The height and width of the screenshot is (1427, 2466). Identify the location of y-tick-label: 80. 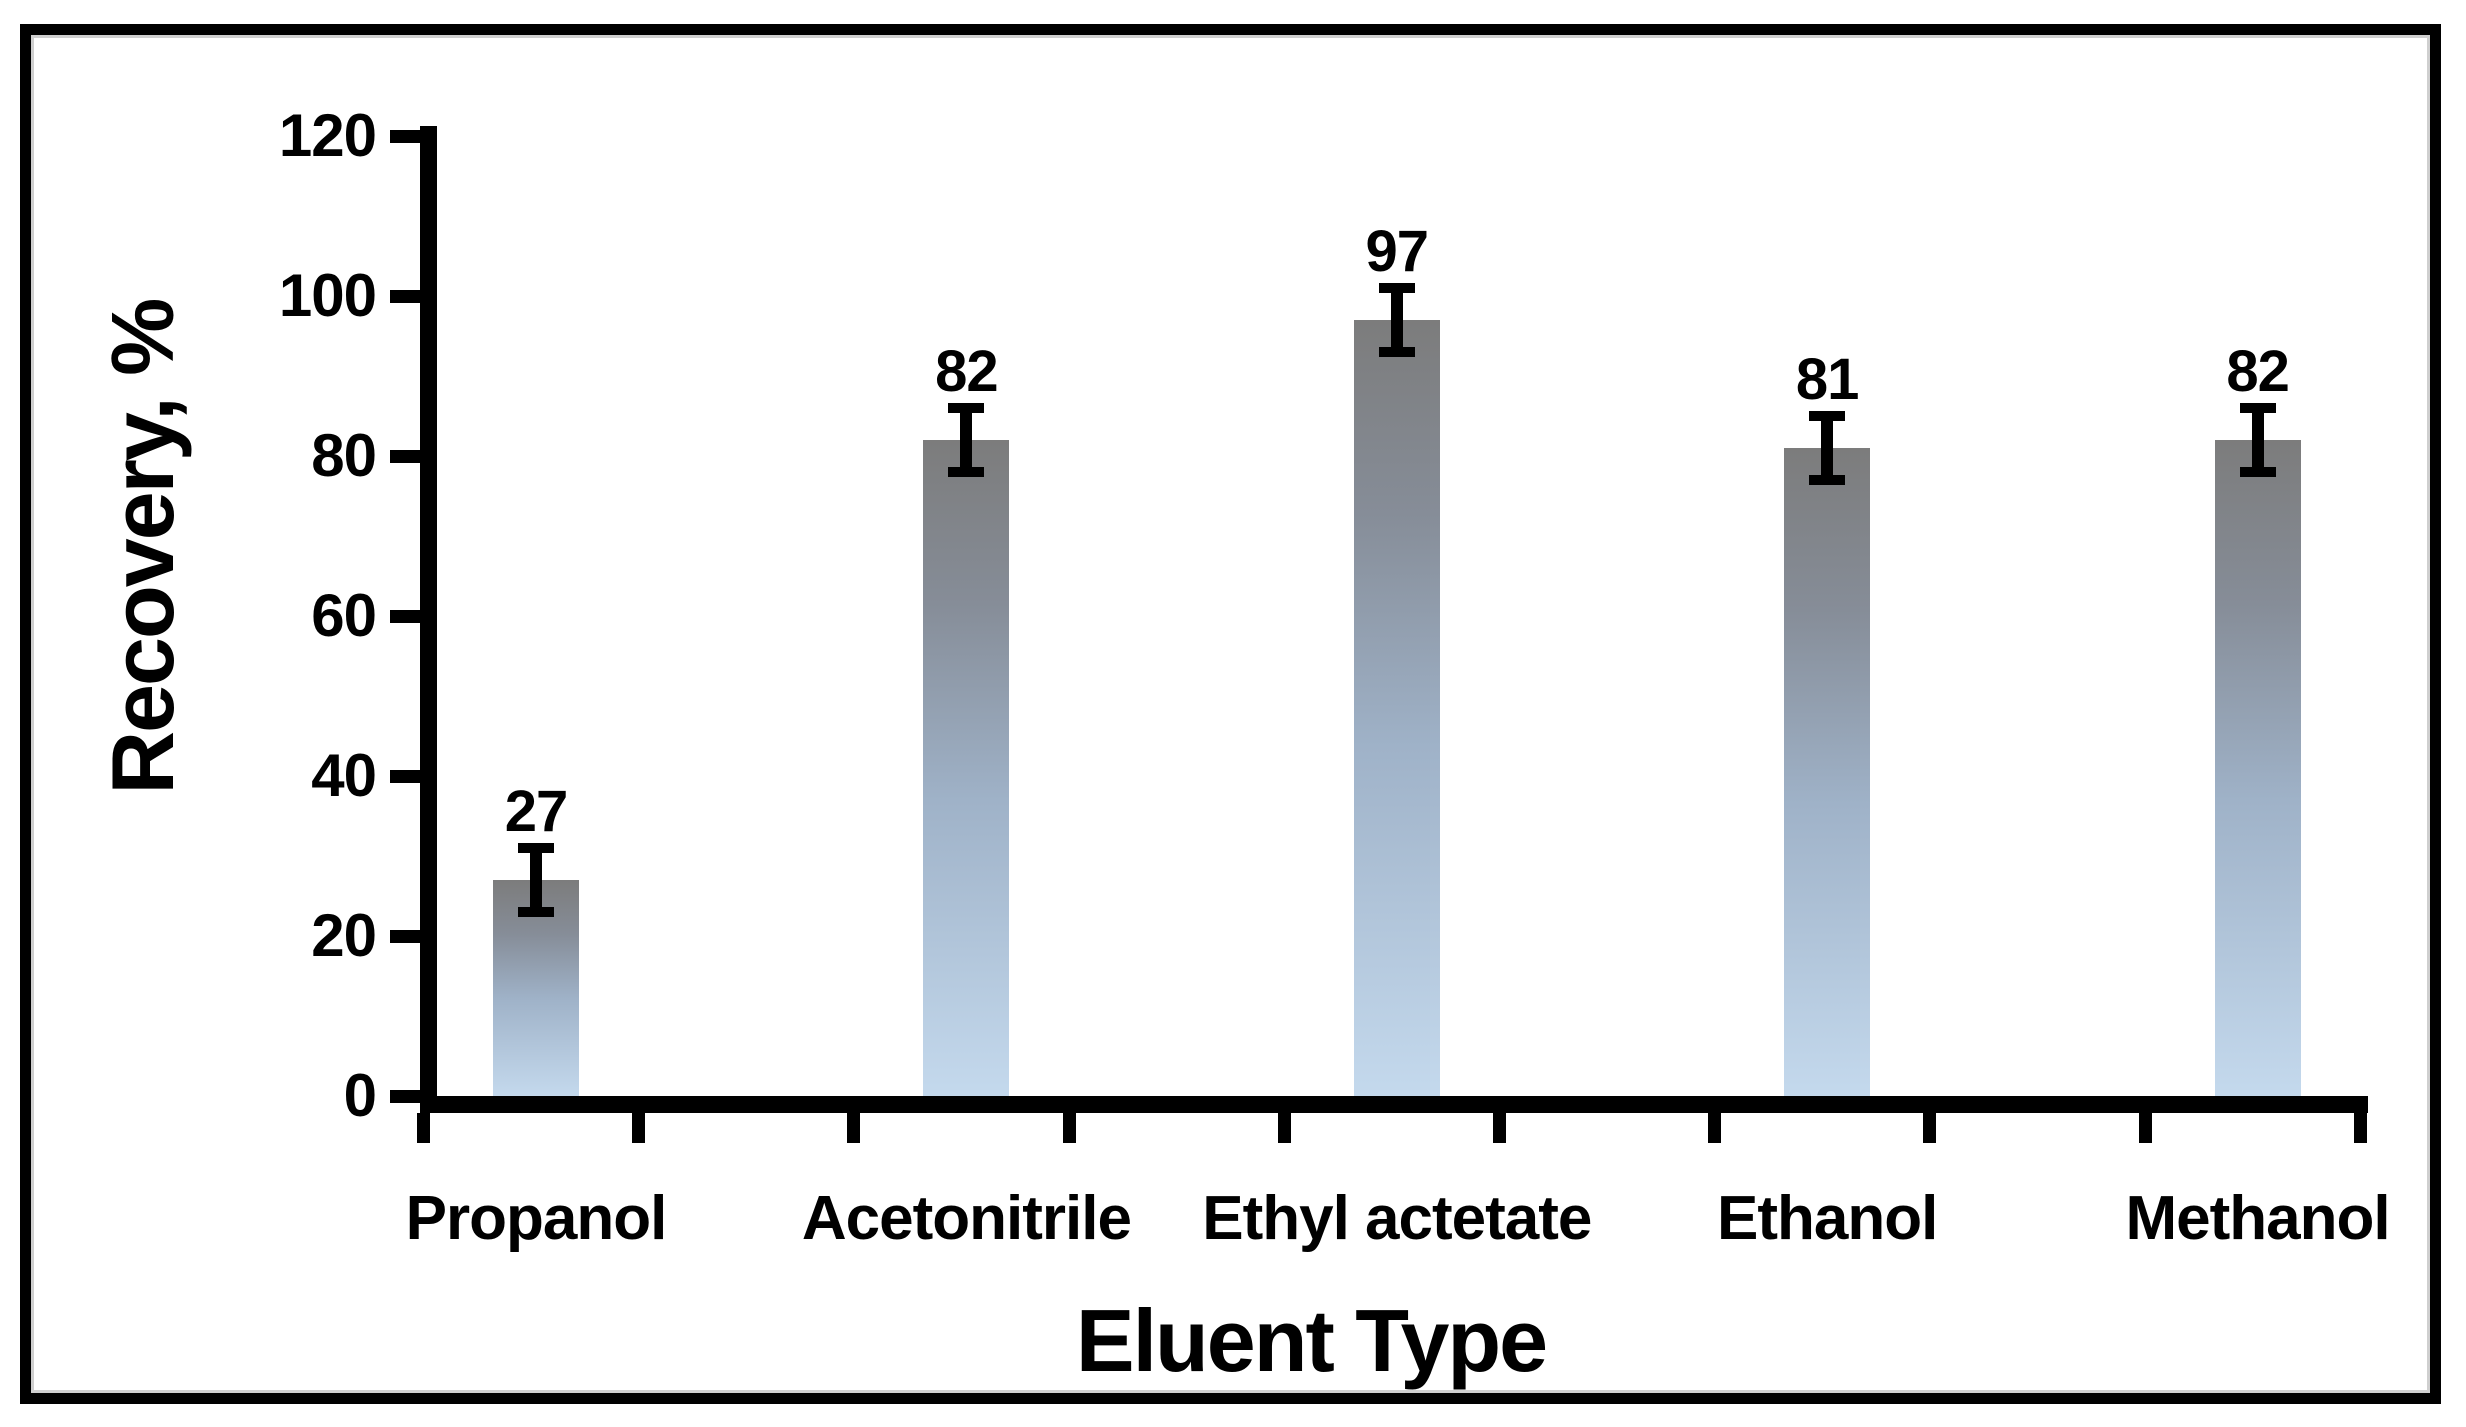
(344, 455).